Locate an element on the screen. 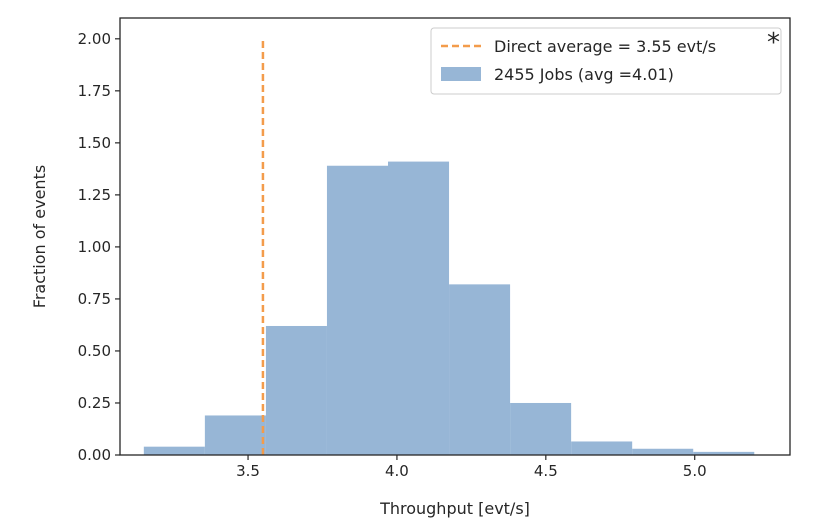  legend-box is located at coordinates (606, 61).